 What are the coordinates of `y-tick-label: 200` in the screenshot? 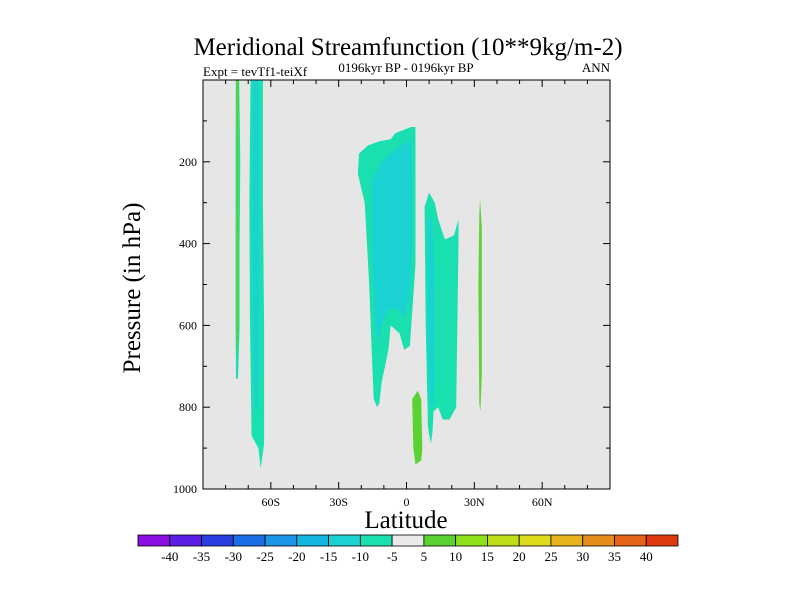 It's located at (188, 162).